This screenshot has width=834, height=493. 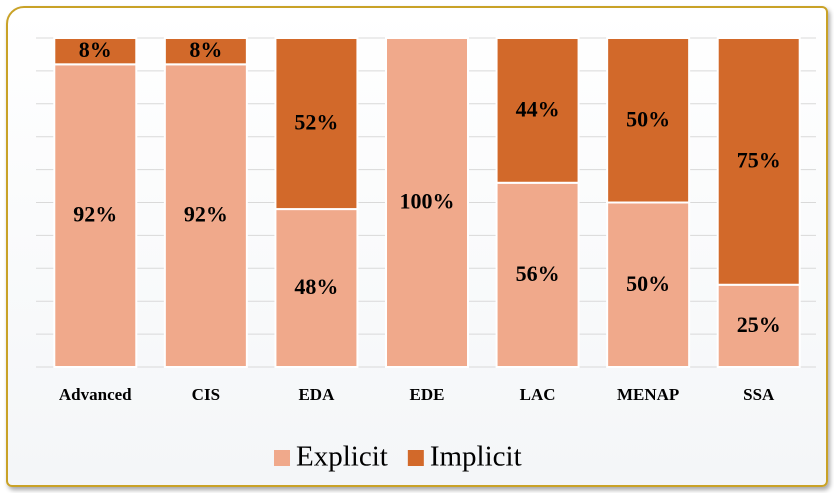 What do you see at coordinates (759, 394) in the screenshot?
I see `x-tick-label: SSA` at bounding box center [759, 394].